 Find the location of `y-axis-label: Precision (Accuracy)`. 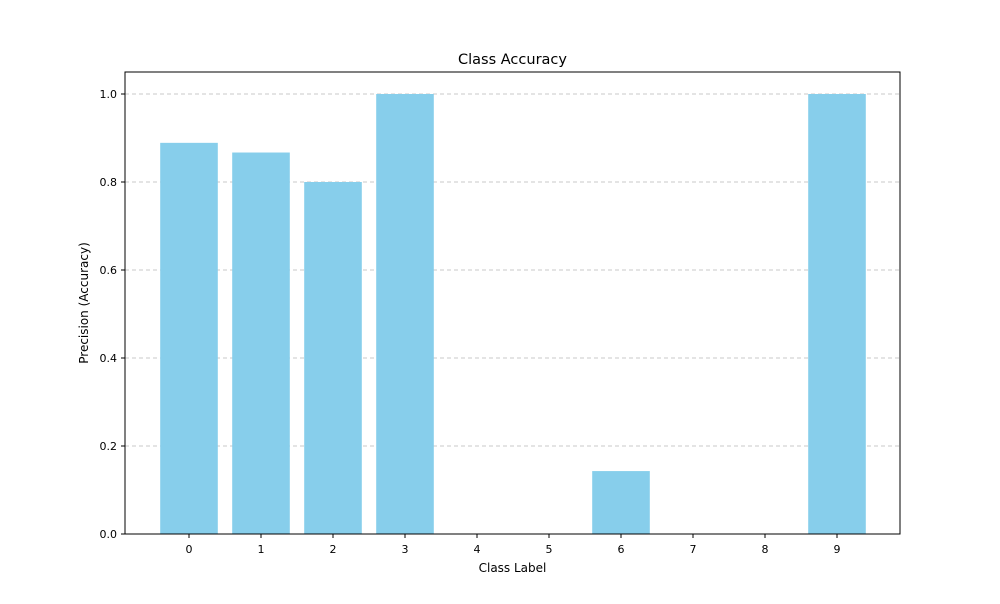

y-axis-label: Precision (Accuracy) is located at coordinates (84, 303).